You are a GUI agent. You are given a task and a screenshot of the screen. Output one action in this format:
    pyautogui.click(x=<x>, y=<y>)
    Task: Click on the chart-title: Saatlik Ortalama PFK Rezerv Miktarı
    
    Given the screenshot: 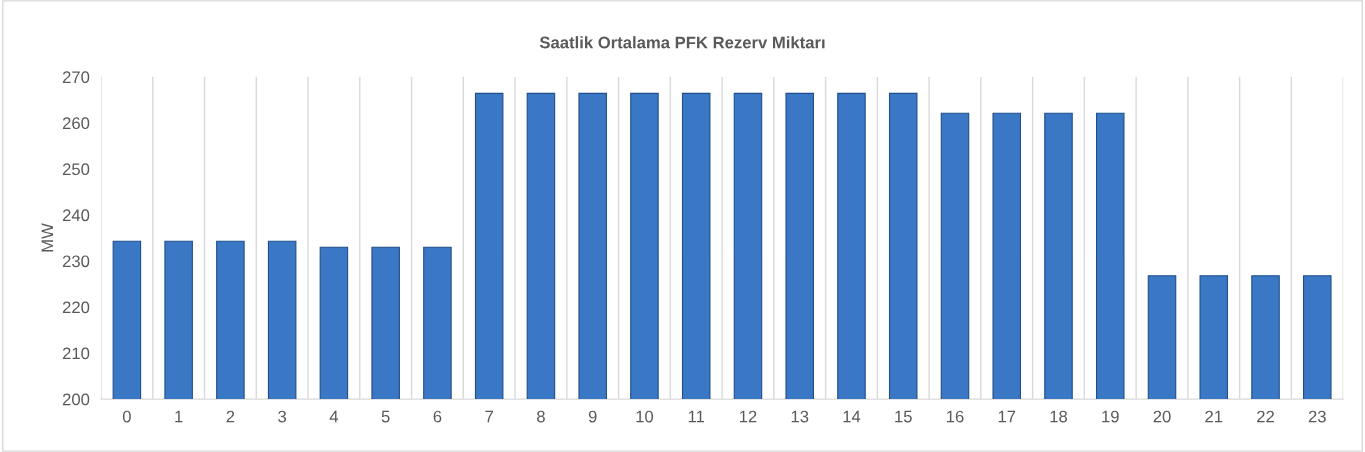 What is the action you would take?
    pyautogui.click(x=682, y=42)
    